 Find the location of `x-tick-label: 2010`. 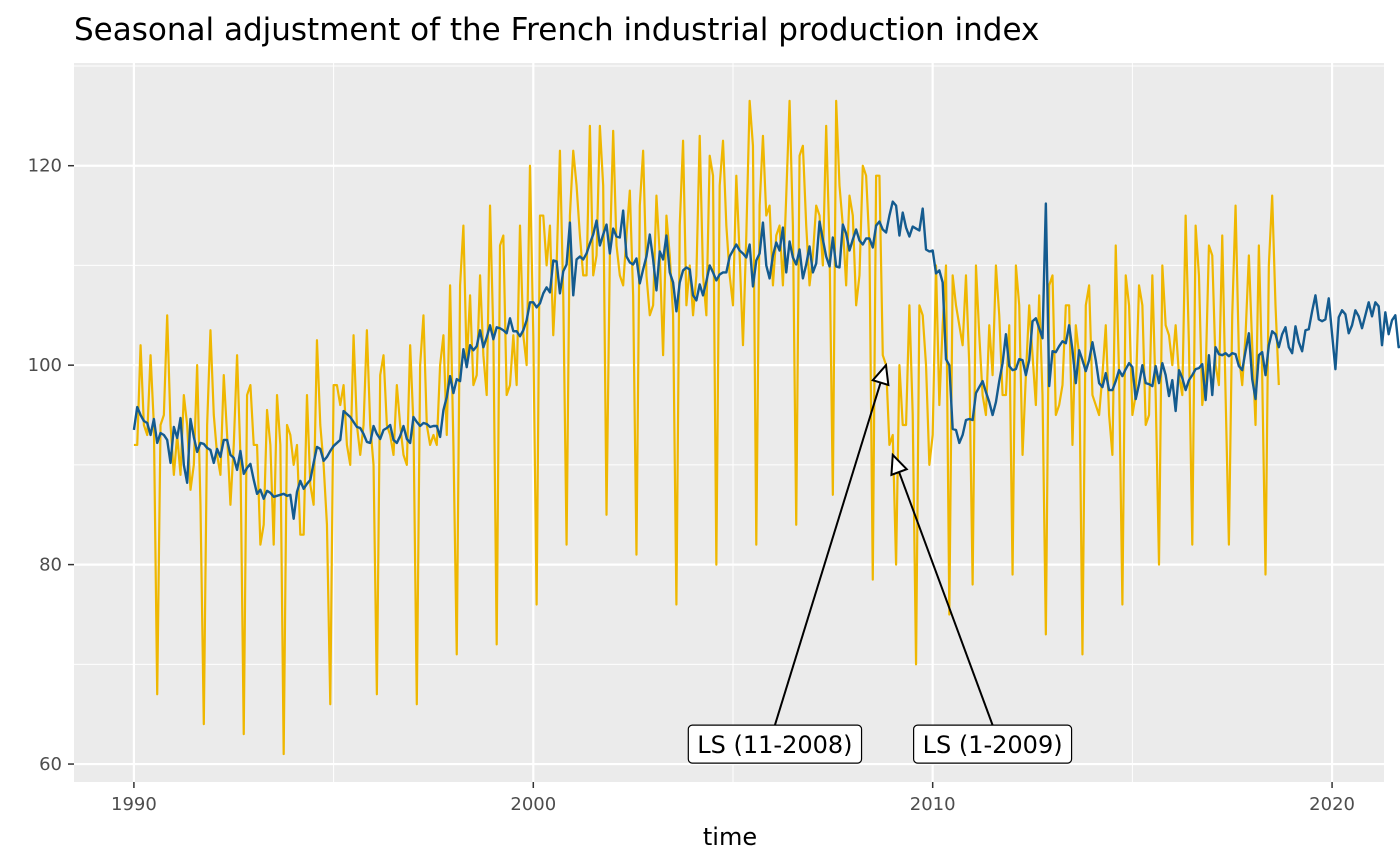

x-tick-label: 2010 is located at coordinates (933, 804).